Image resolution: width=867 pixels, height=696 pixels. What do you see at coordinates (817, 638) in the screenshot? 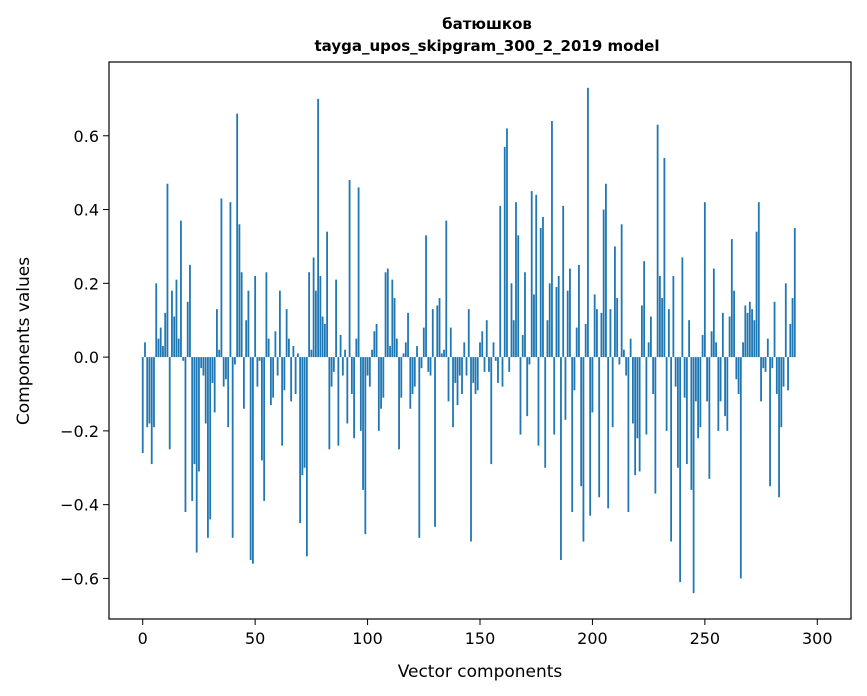
I see `x-tick-label: 300` at bounding box center [817, 638].